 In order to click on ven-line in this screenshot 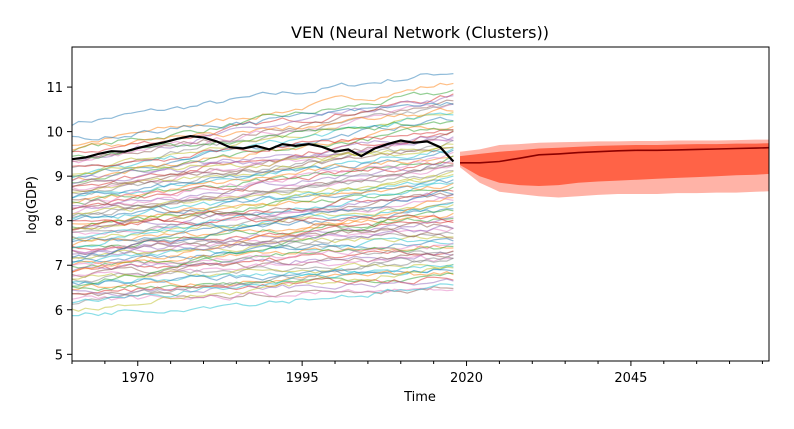, I will do `click(263, 148)`.